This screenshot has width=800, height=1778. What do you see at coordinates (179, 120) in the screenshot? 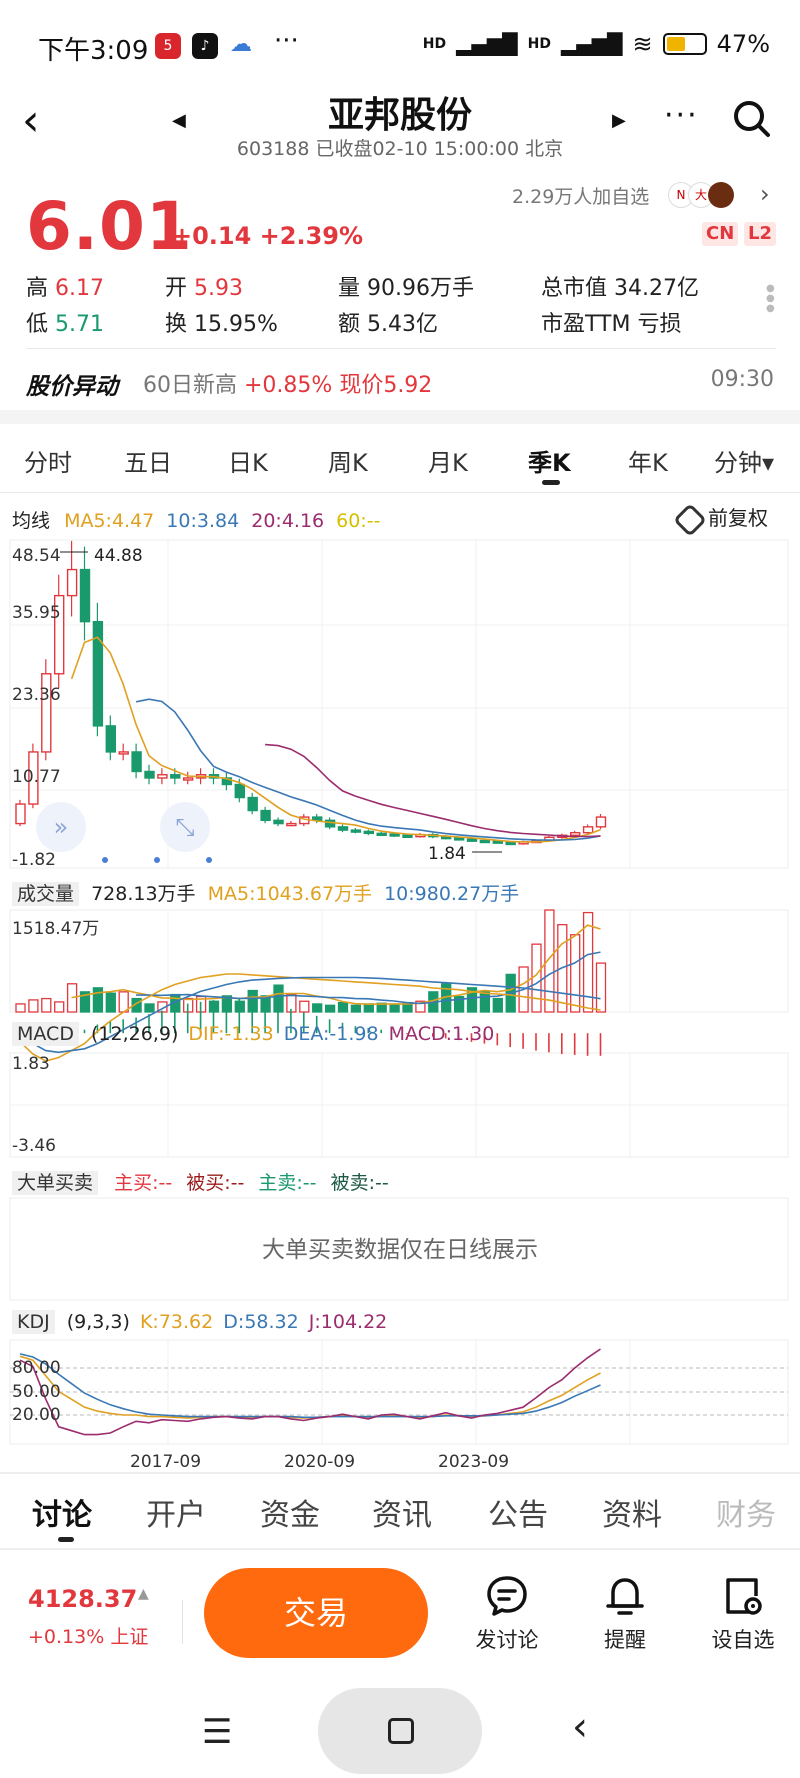
I see `previous-stock-button: ◀` at bounding box center [179, 120].